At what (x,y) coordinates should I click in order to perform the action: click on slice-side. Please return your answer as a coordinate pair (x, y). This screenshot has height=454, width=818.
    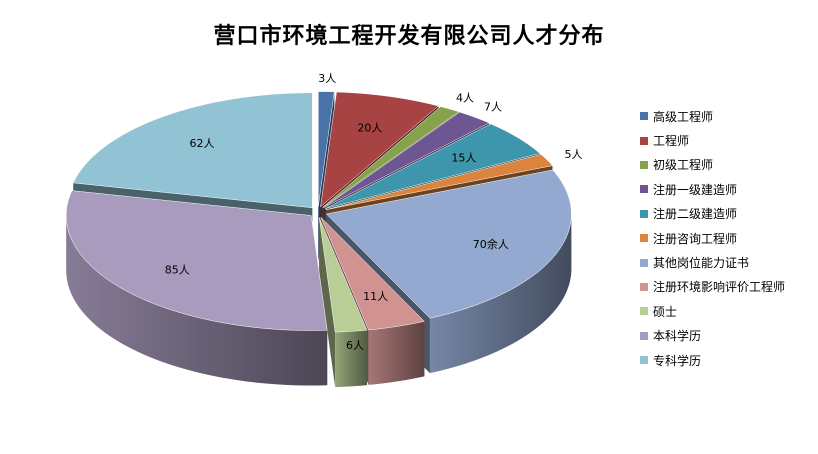
    Looking at the image, I should click on (327, 302).